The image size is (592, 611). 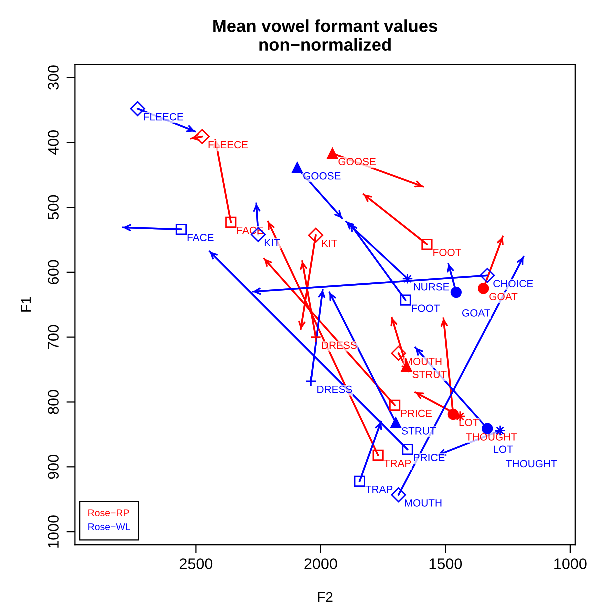 What do you see at coordinates (53, 402) in the screenshot?
I see `y-tick-label: 800` at bounding box center [53, 402].